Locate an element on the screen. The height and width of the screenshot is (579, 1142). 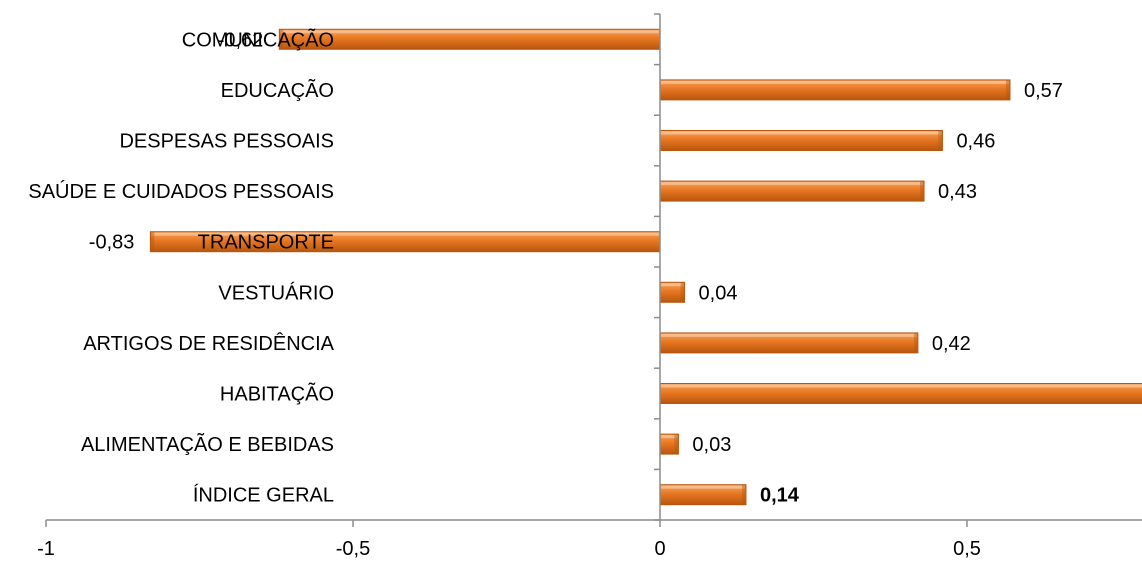
value-label-5: 0,04 is located at coordinates (718, 293).